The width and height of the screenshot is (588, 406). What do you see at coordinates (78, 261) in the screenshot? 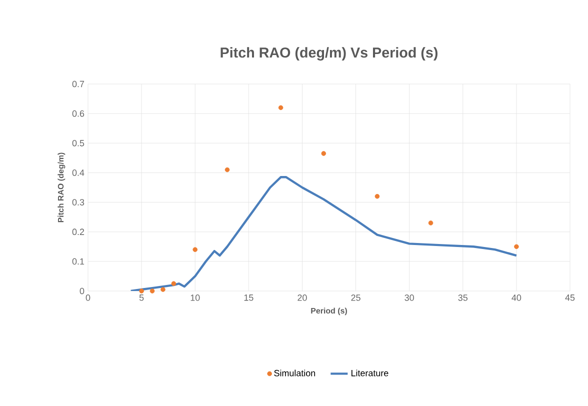
I see `y-tick-label: 0.1` at bounding box center [78, 261].